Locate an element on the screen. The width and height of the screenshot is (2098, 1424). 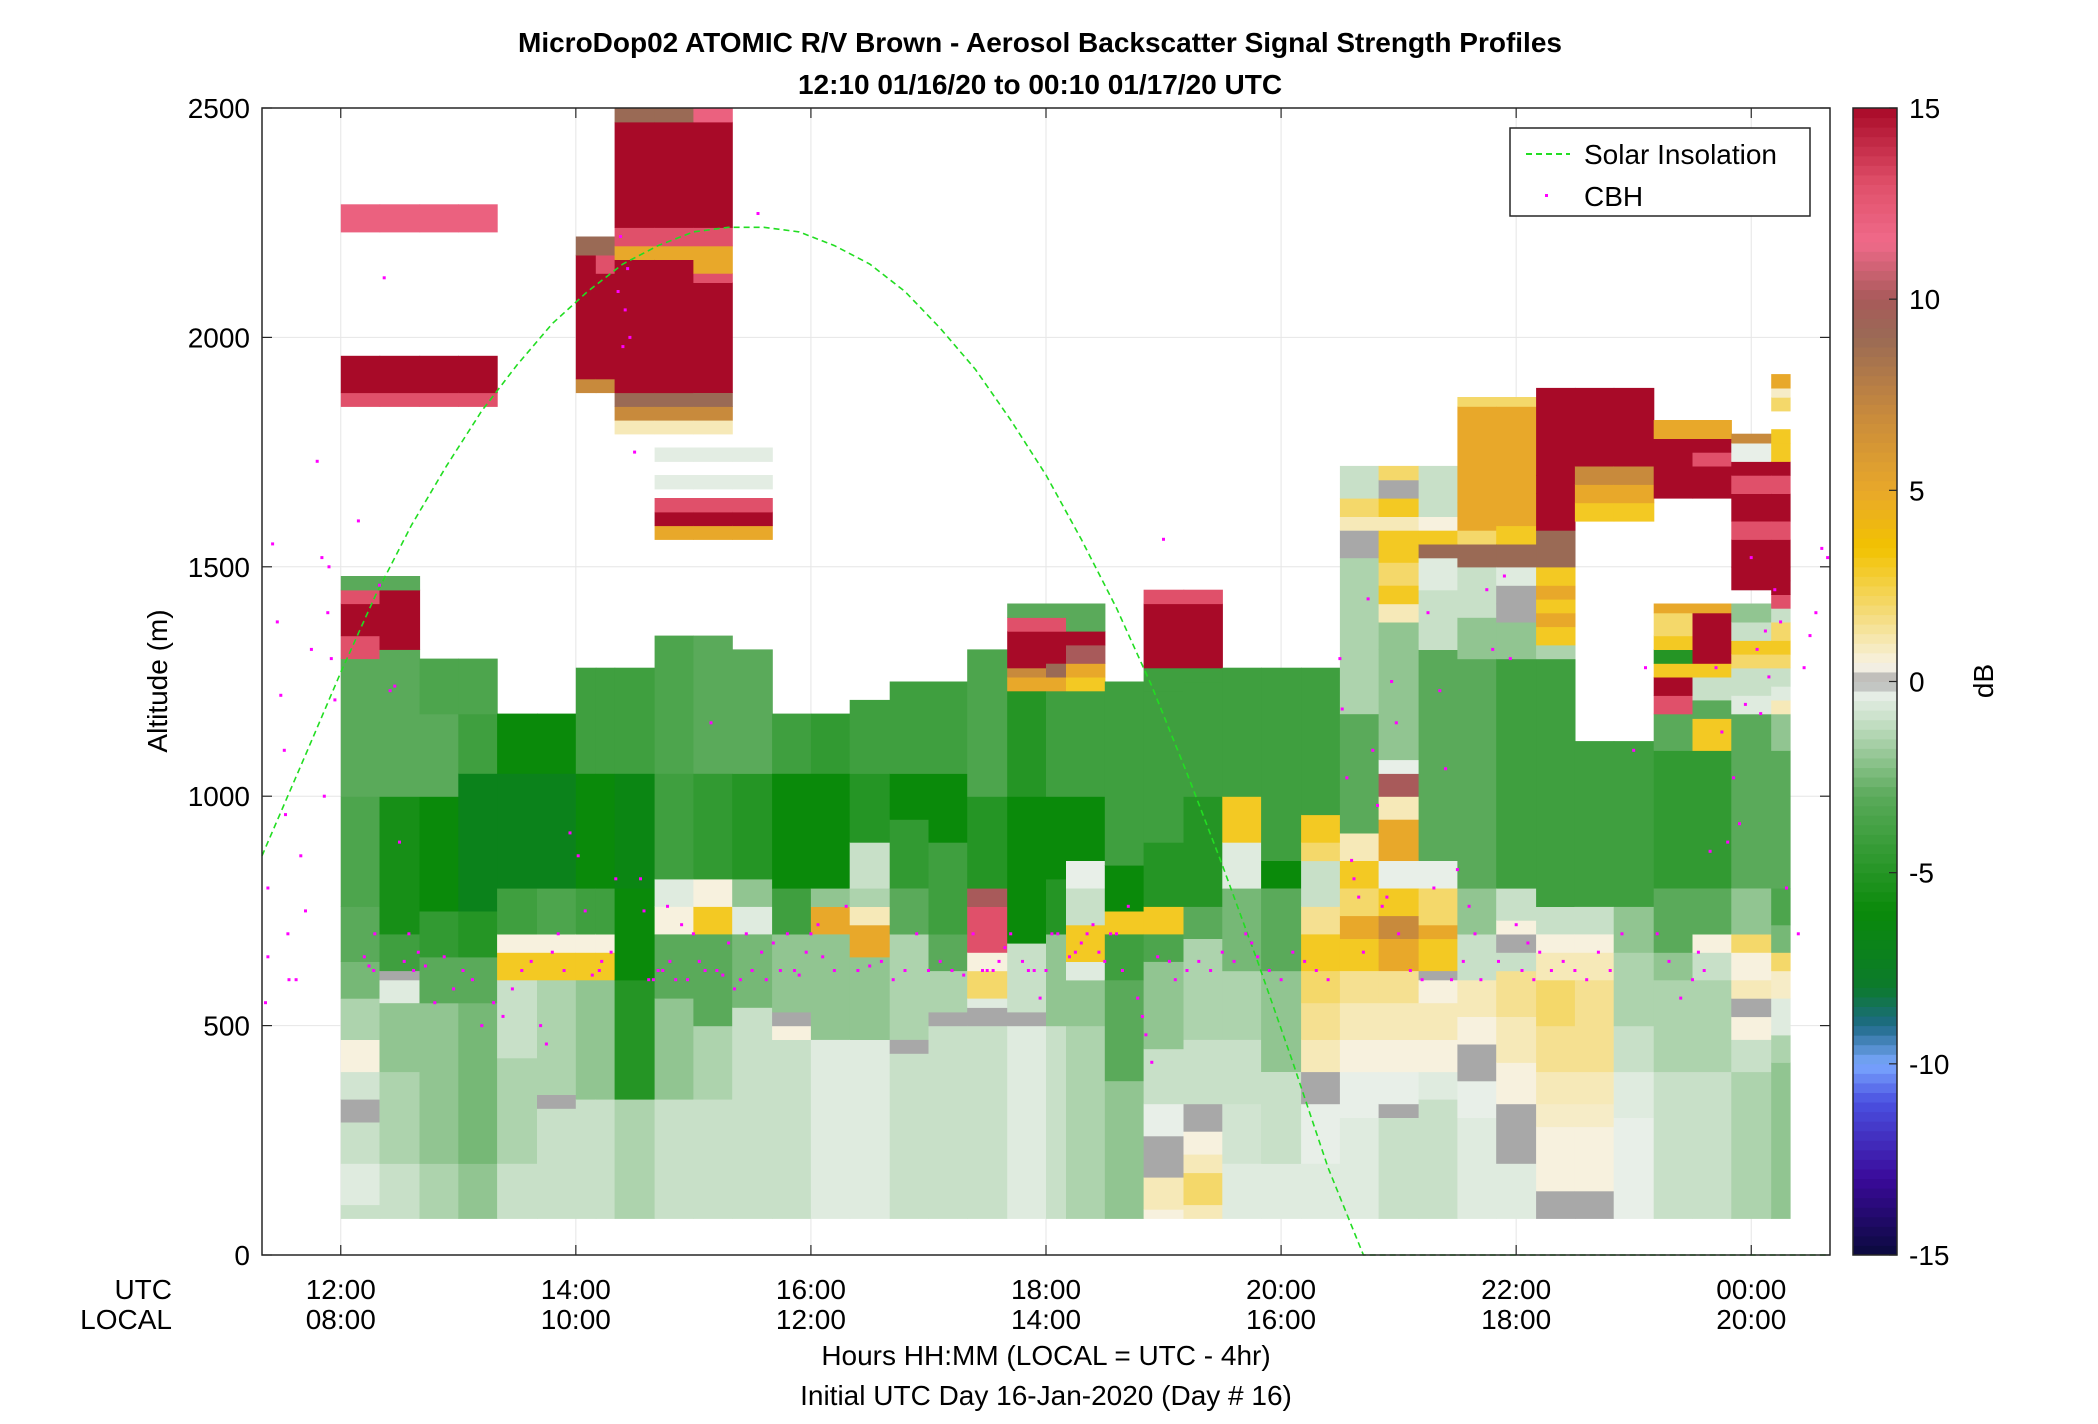
y-tick-label: 500 is located at coordinates (226, 1026).